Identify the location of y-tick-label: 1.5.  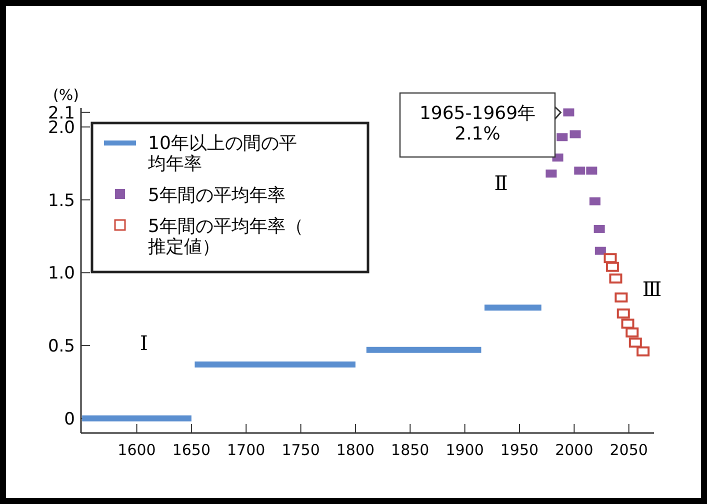
(61, 200).